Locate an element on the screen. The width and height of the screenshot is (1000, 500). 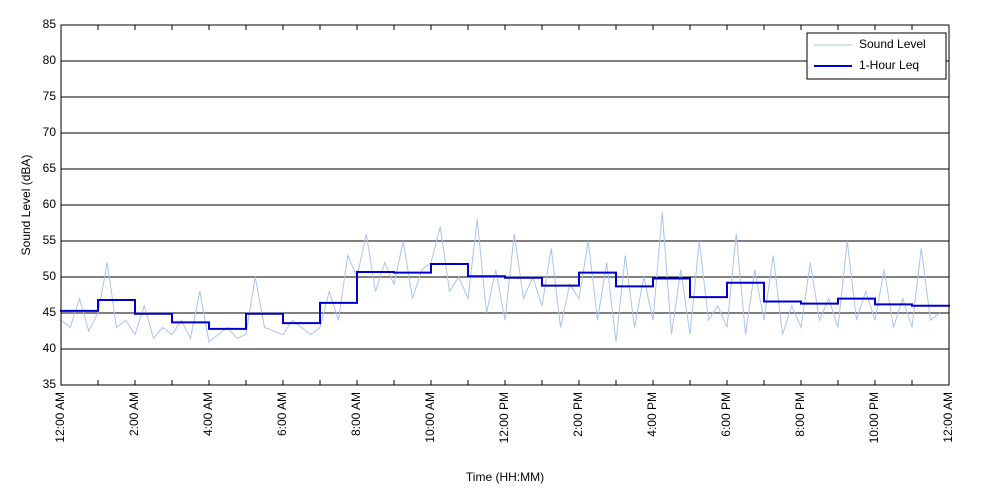
x-tick-label: 2:00 PM is located at coordinates (578, 414).